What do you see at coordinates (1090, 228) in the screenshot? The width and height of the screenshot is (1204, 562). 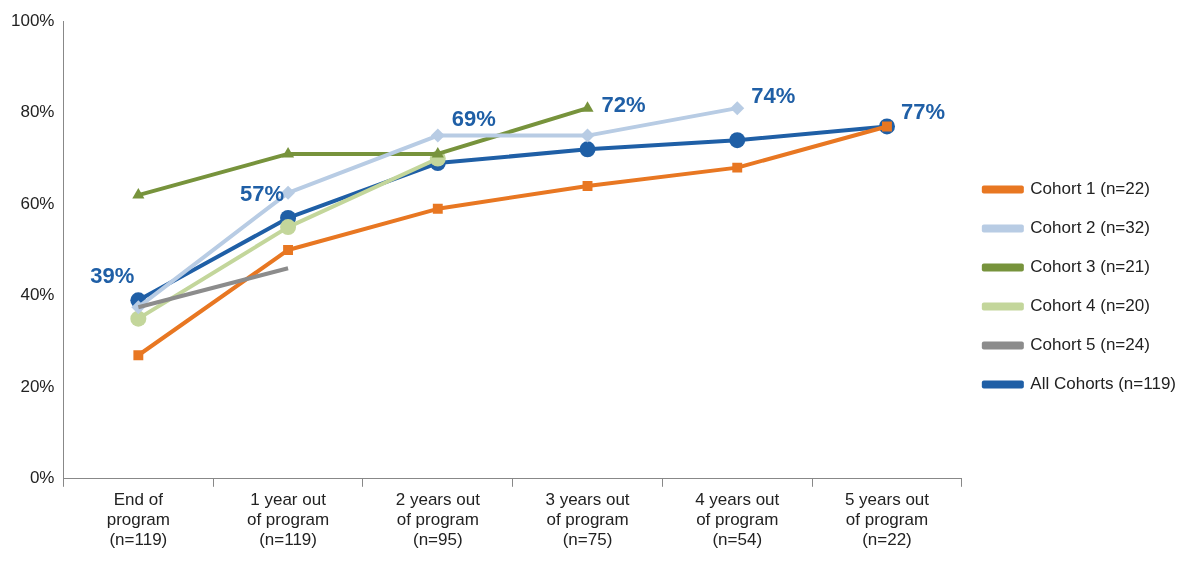 I see `legend-label: Cohort 2 (n=32)` at bounding box center [1090, 228].